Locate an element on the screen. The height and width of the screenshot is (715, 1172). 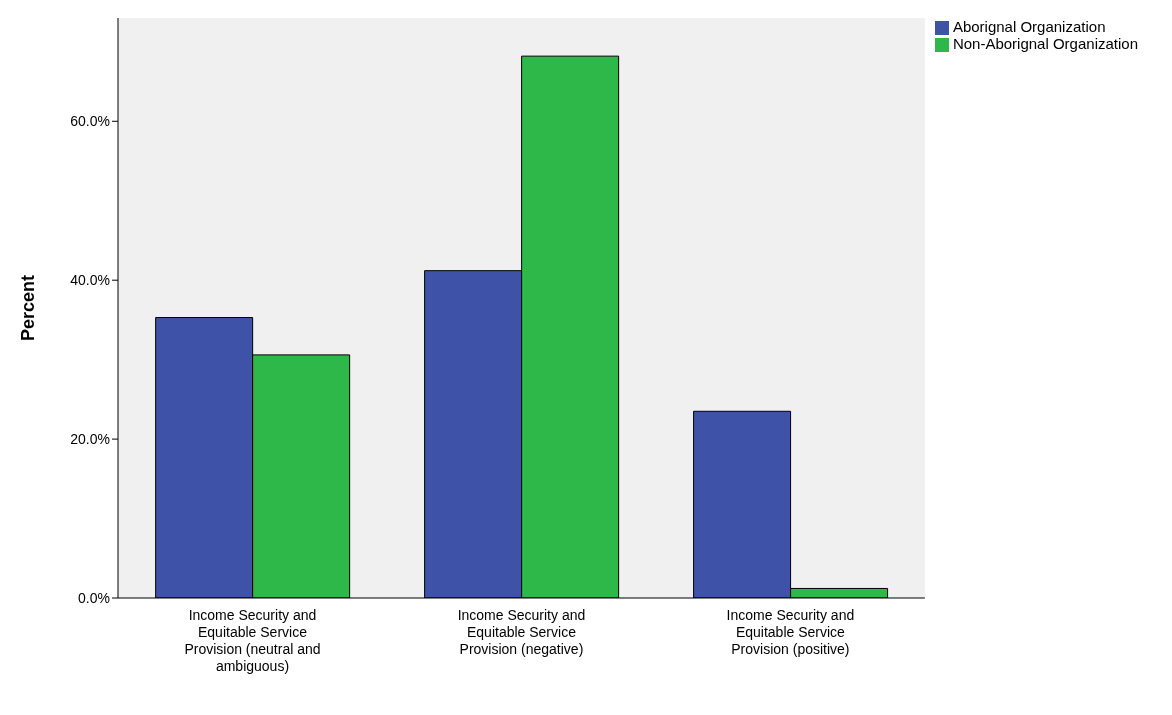
legend-label: Non-Aborignal Organization is located at coordinates (1045, 44).